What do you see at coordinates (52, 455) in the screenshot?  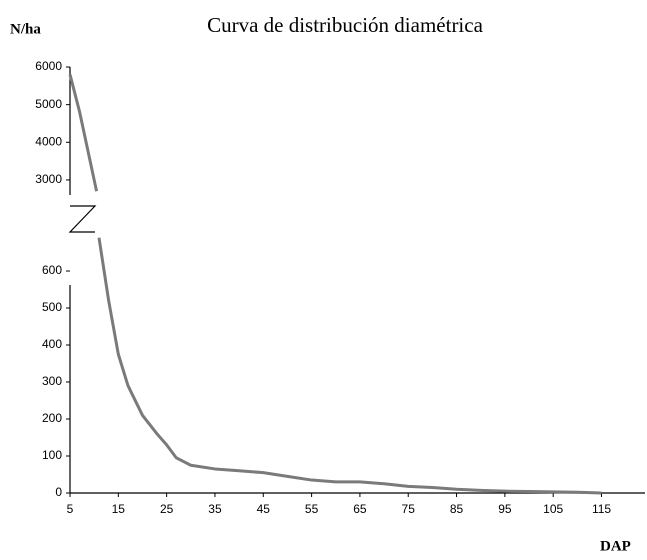 I see `y-tick-label: 100` at bounding box center [52, 455].